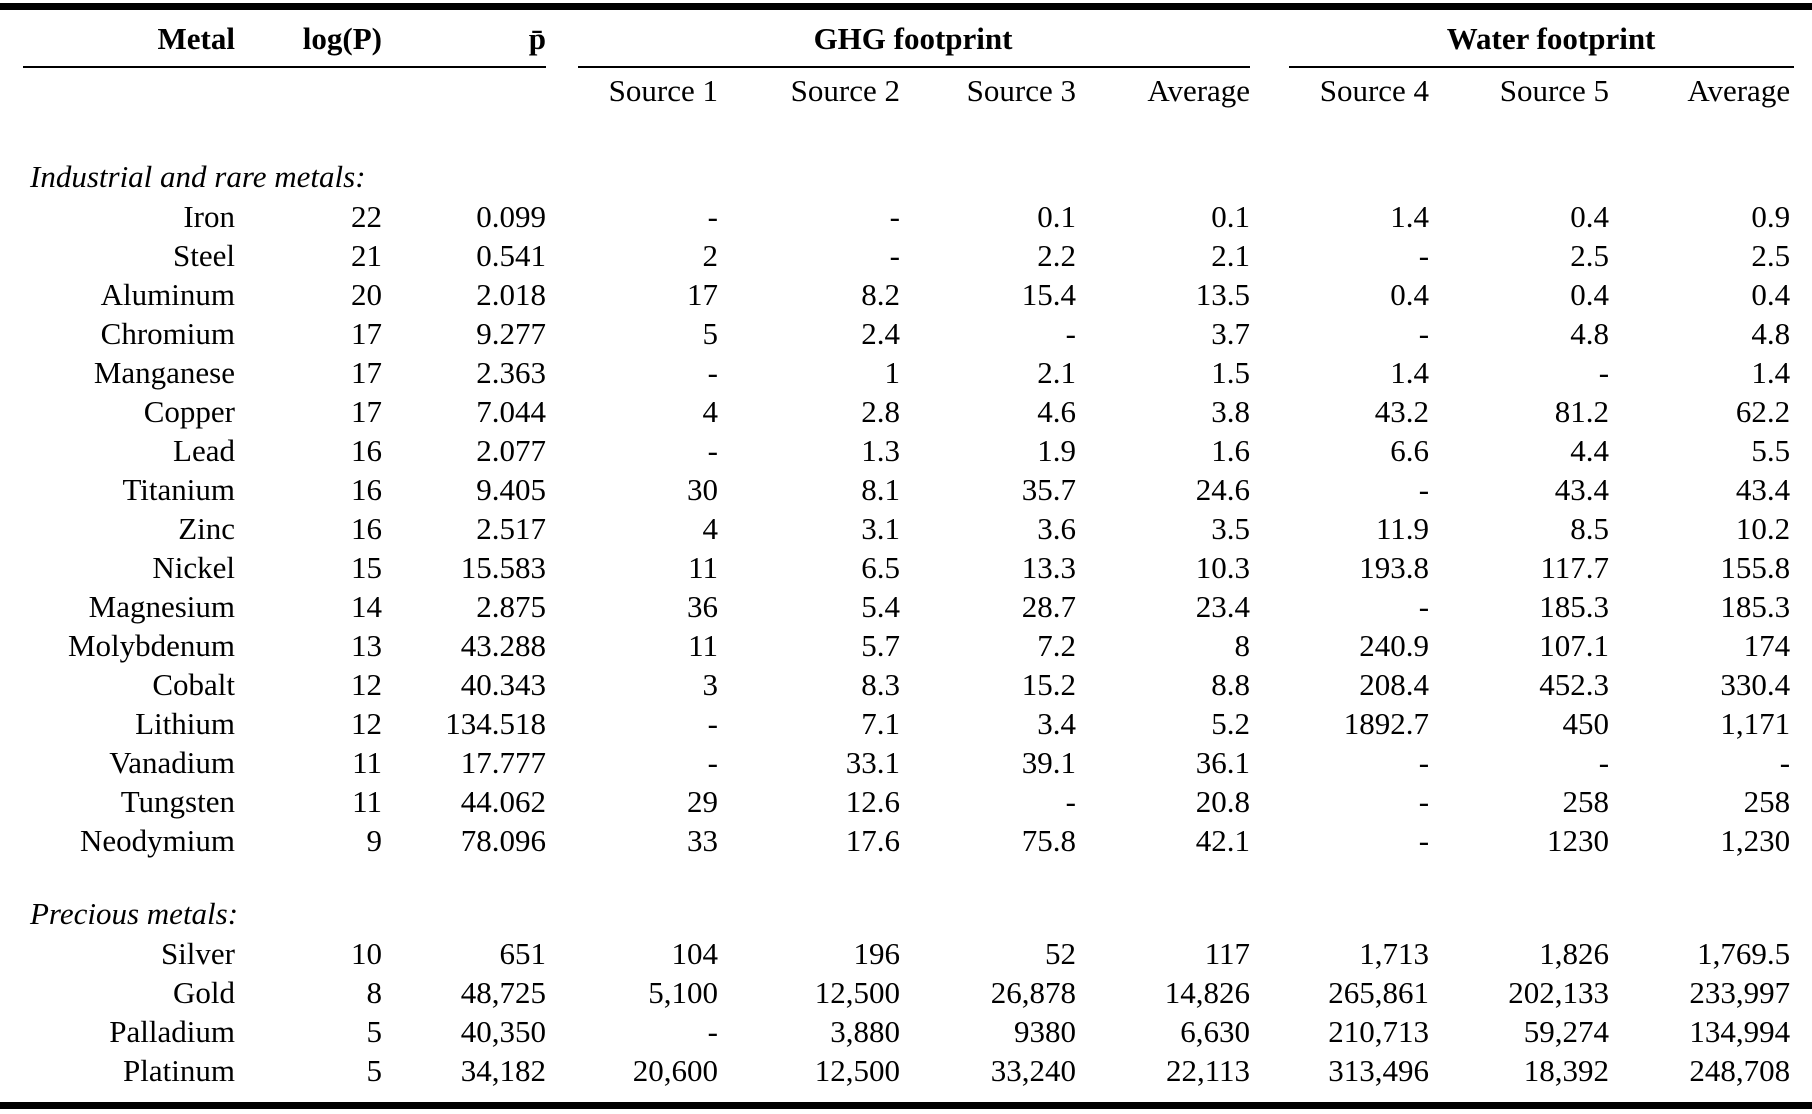 The image size is (1812, 1114). I want to click on value-cell: 4.6, so click(1056, 411).